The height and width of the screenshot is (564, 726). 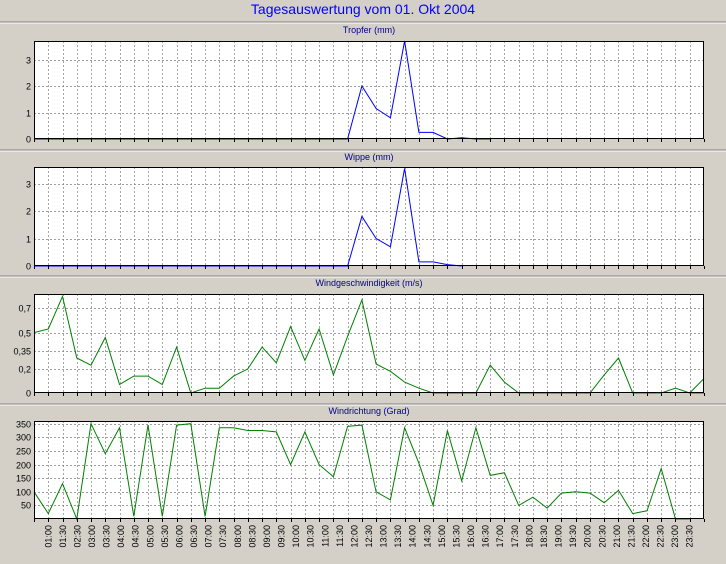 I want to click on x-tick-label: 13:30, so click(x=398, y=536).